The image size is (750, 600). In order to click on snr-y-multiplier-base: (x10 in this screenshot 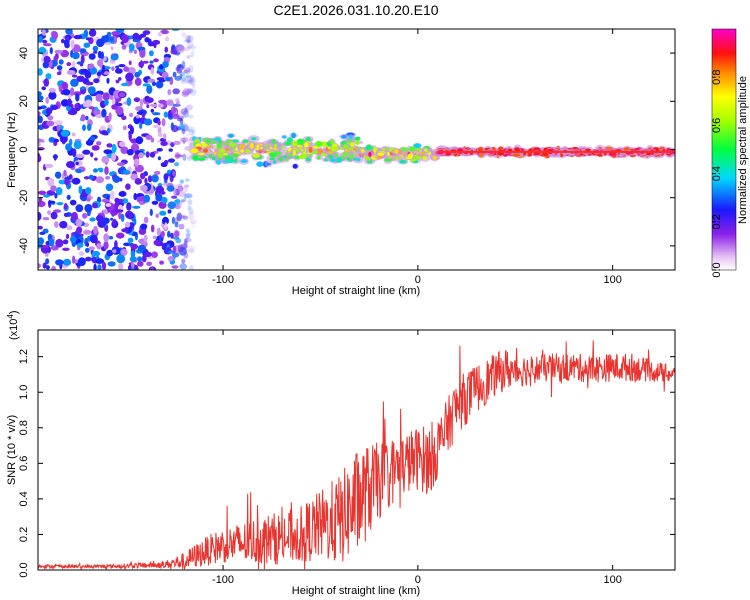, I will do `click(14, 329)`.